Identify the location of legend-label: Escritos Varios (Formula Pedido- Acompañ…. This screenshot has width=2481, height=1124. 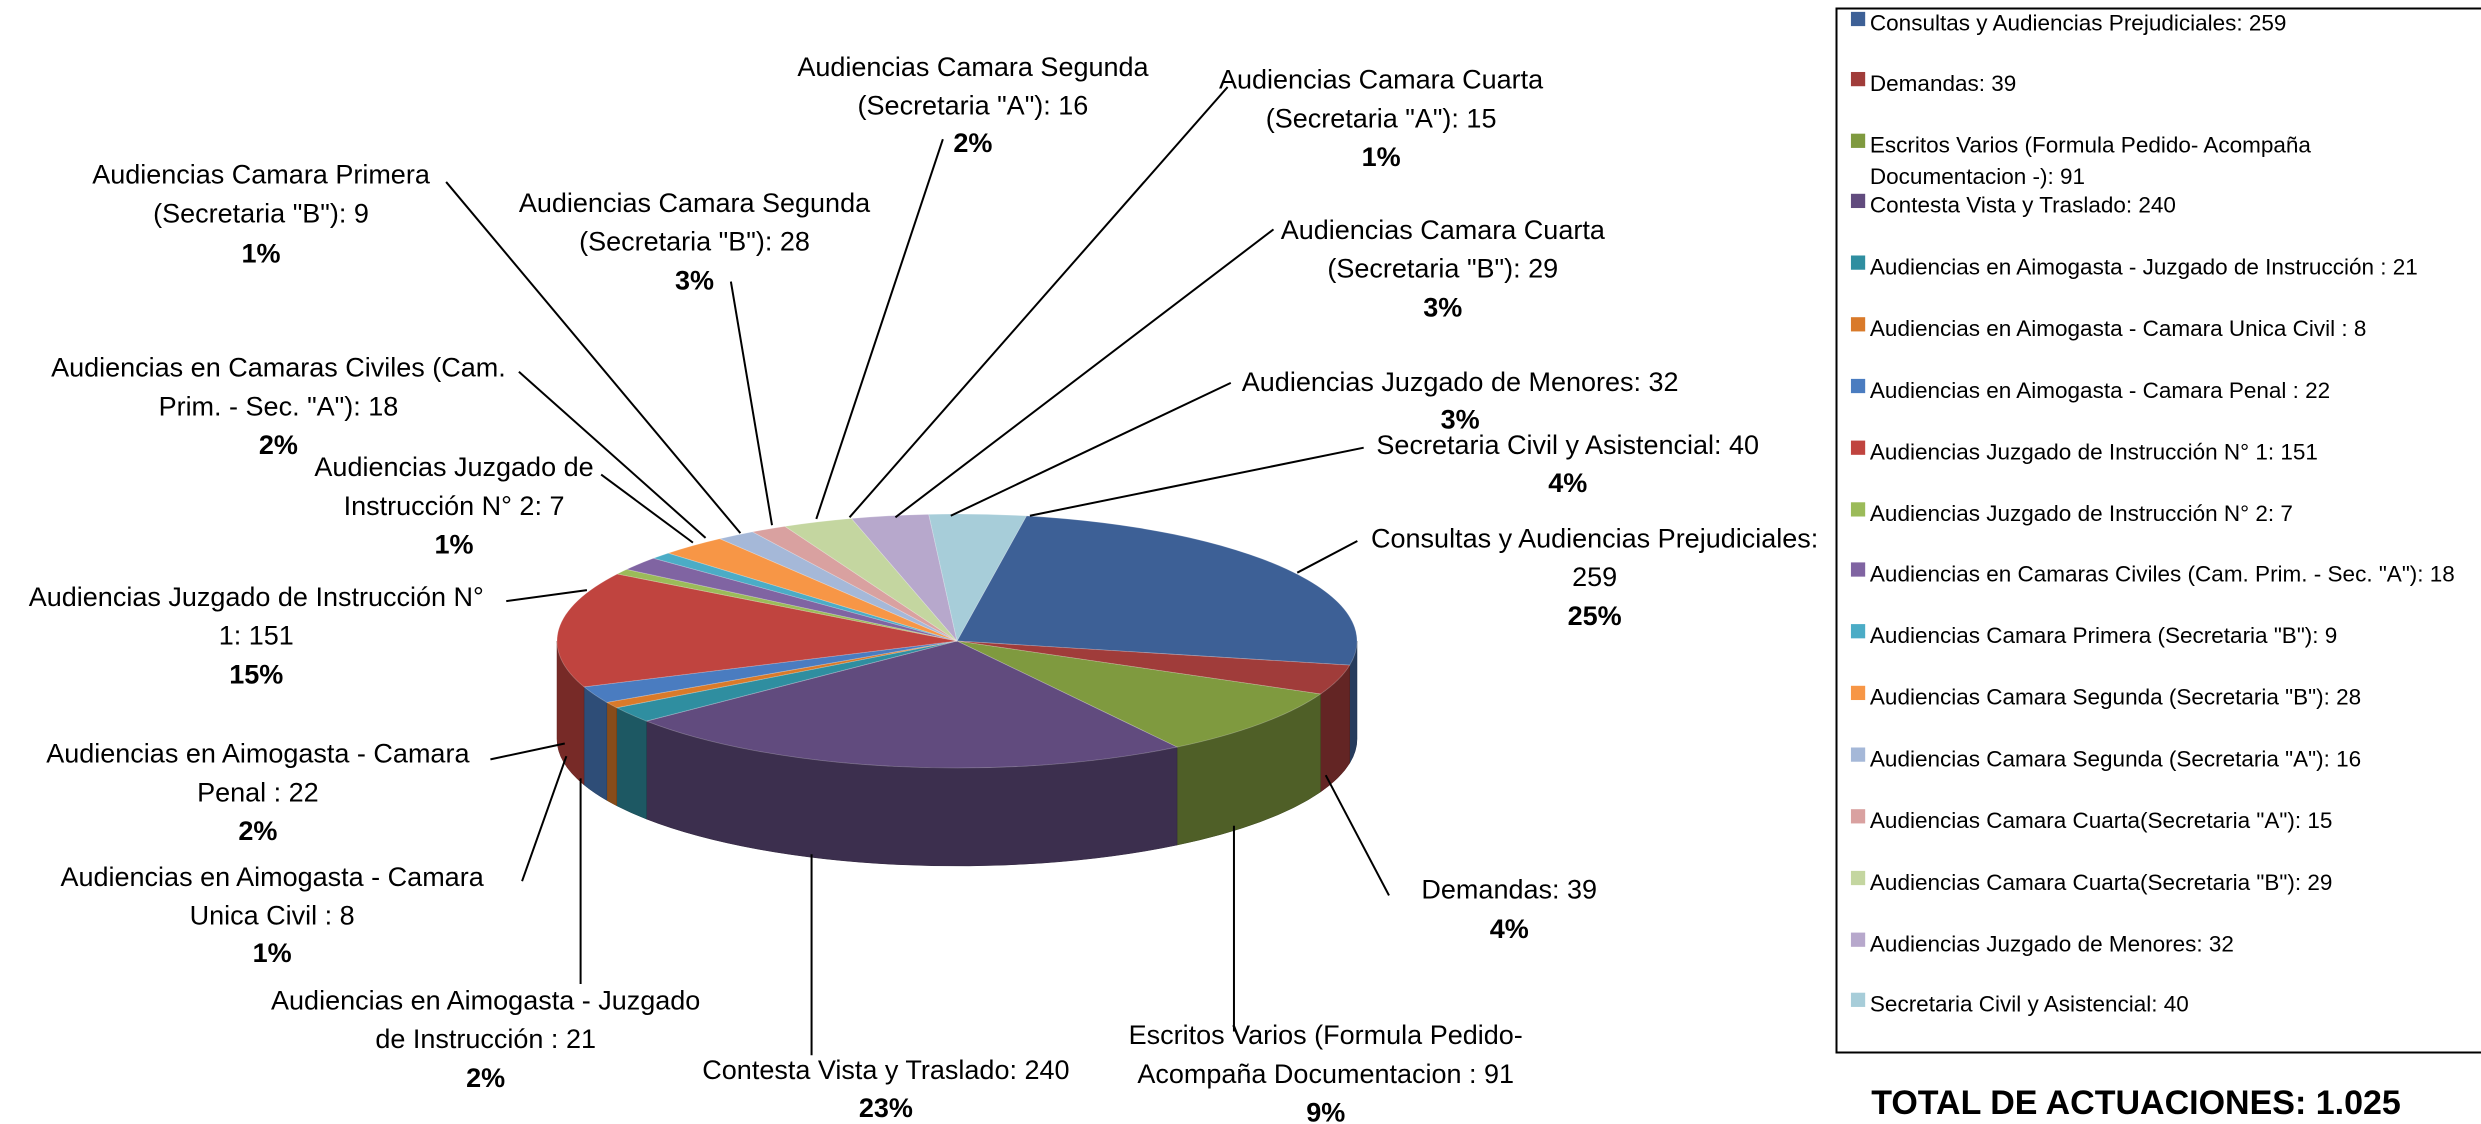
(2090, 145).